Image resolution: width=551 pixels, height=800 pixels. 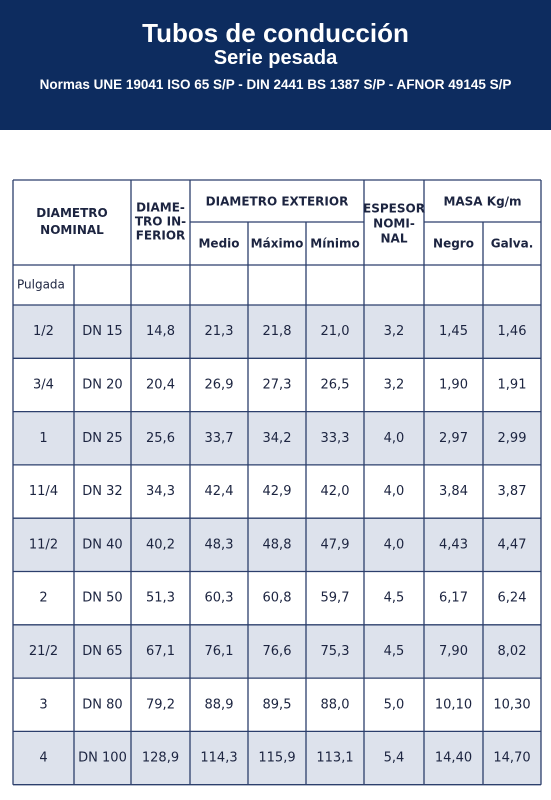 What do you see at coordinates (335, 331) in the screenshot?
I see `cell: 21,0` at bounding box center [335, 331].